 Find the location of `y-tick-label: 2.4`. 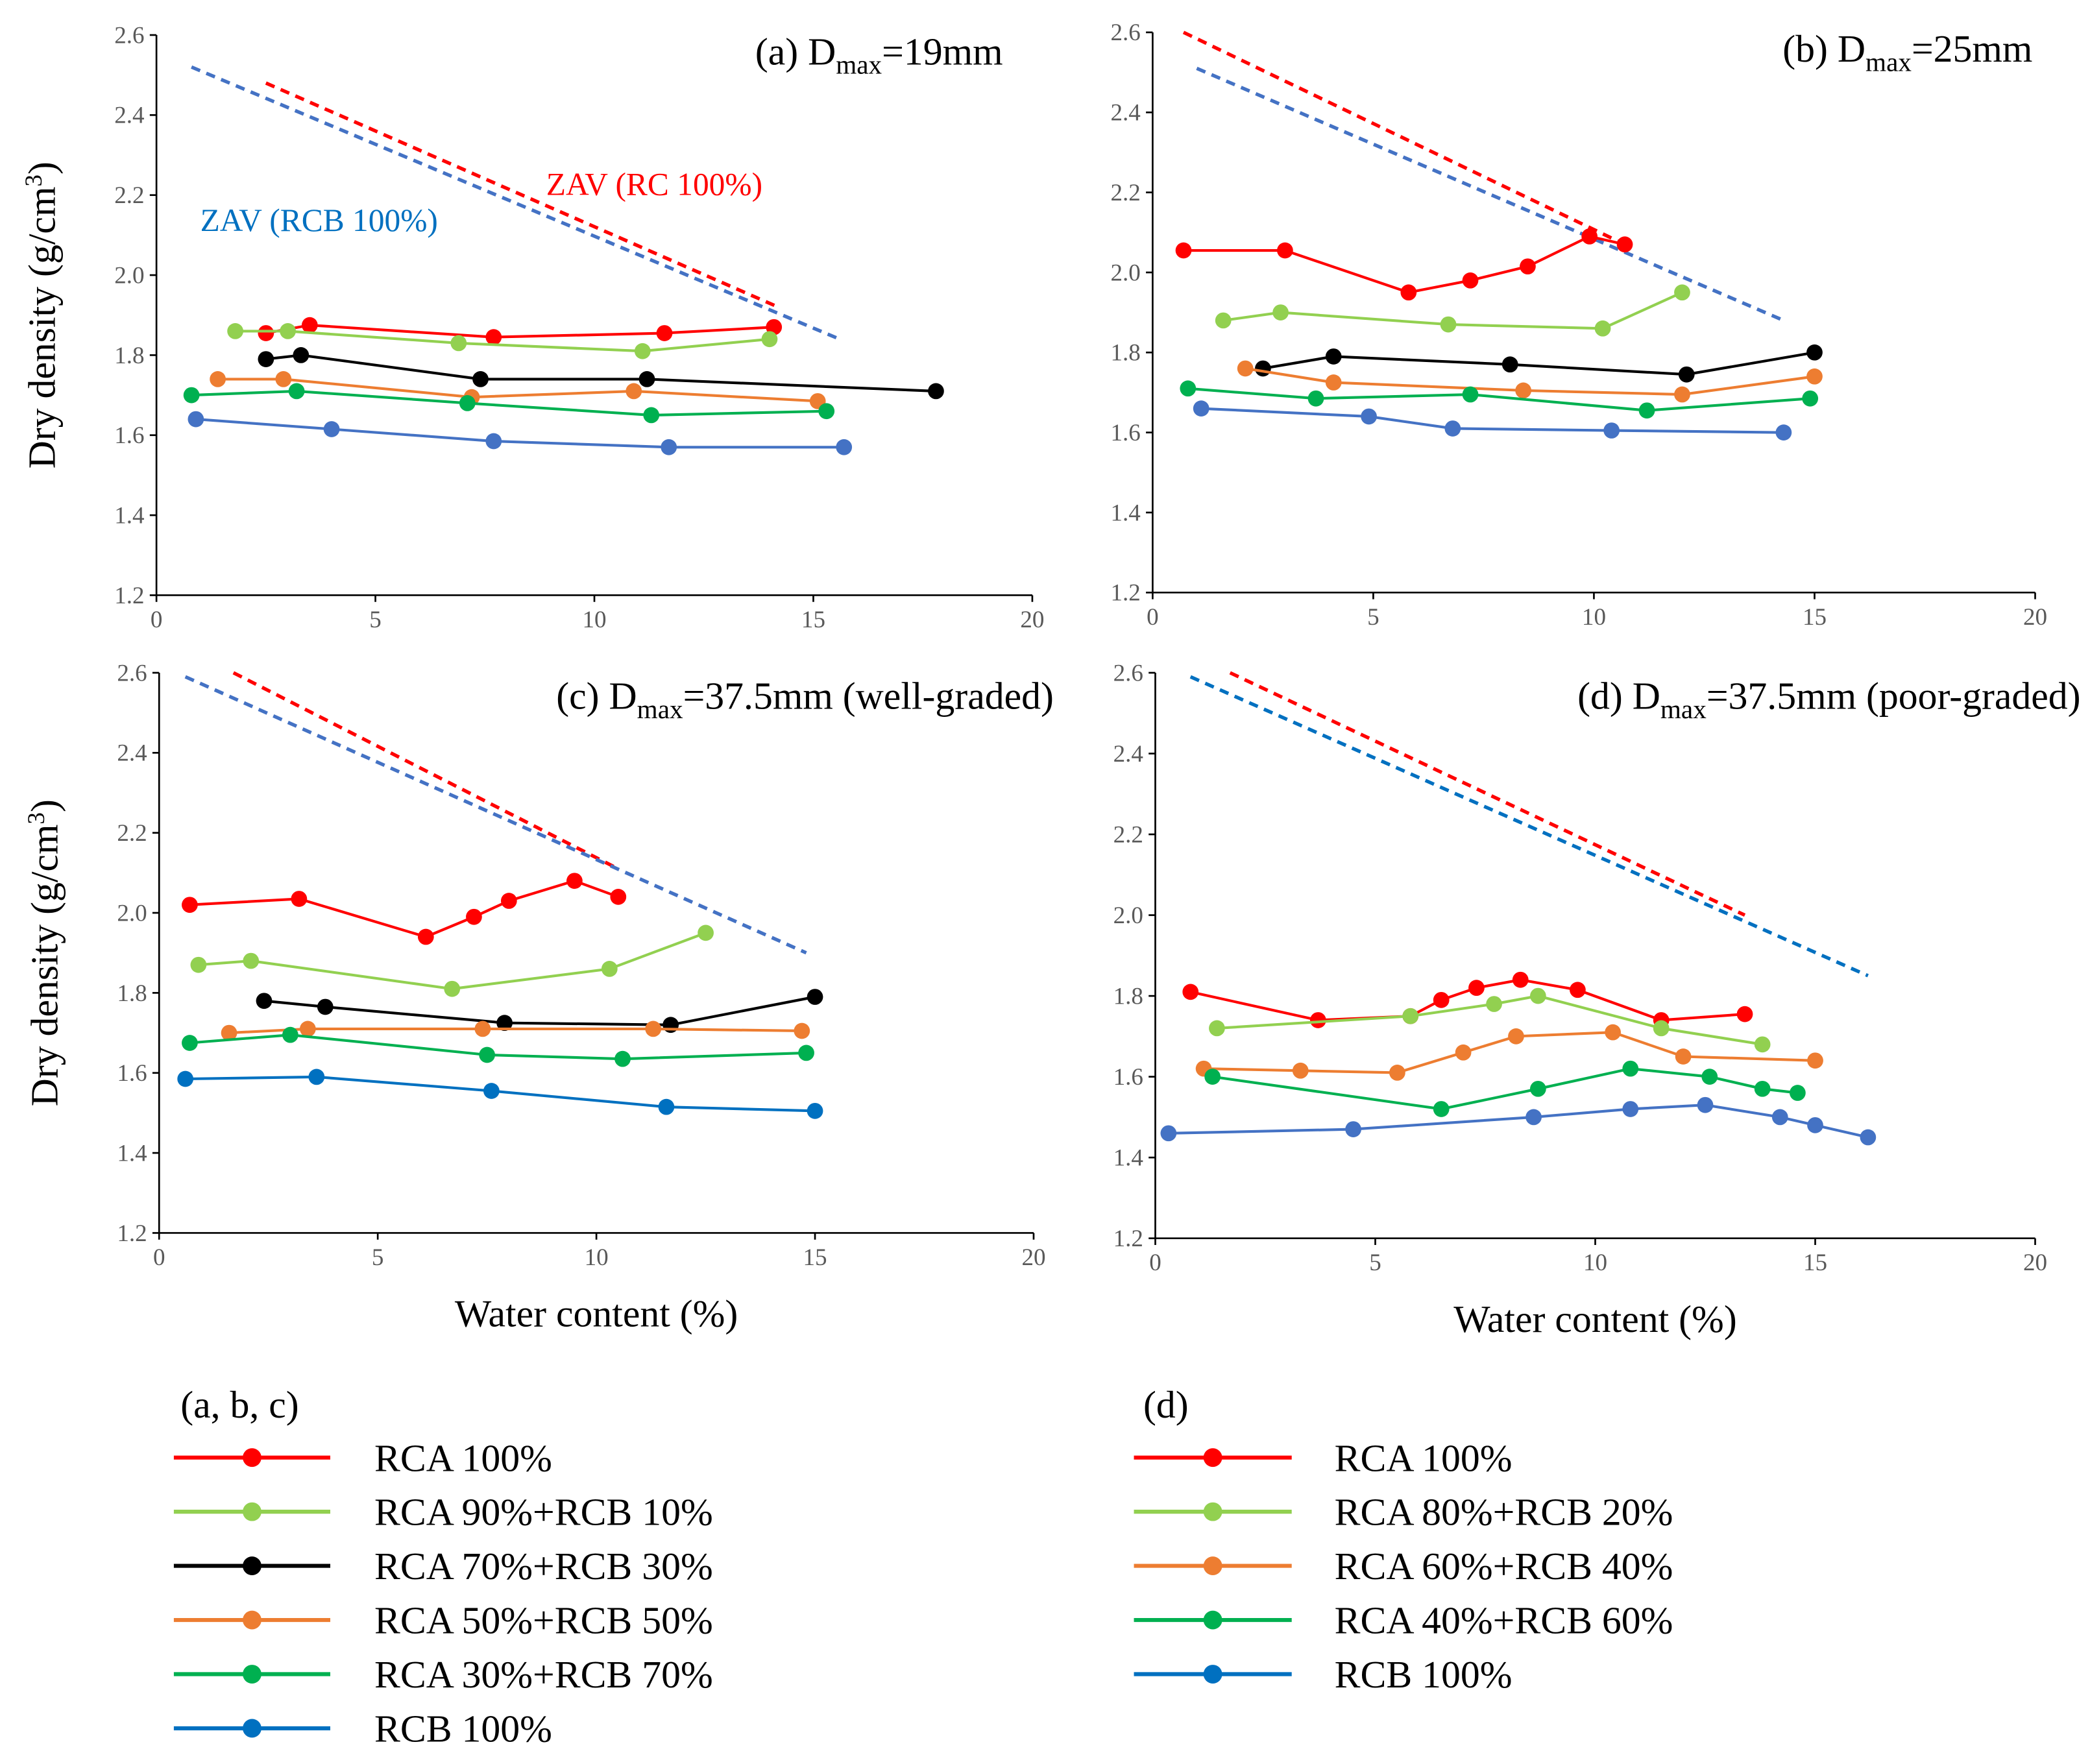

y-tick-label: 2.4 is located at coordinates (132, 754).